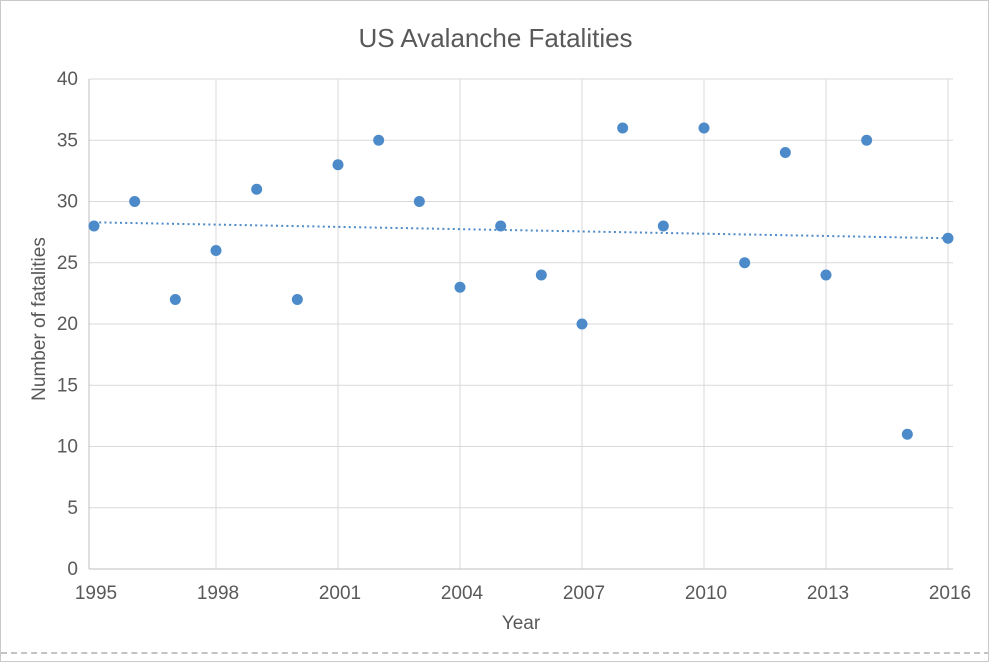  What do you see at coordinates (706, 593) in the screenshot?
I see `x-tick-label: 2010` at bounding box center [706, 593].